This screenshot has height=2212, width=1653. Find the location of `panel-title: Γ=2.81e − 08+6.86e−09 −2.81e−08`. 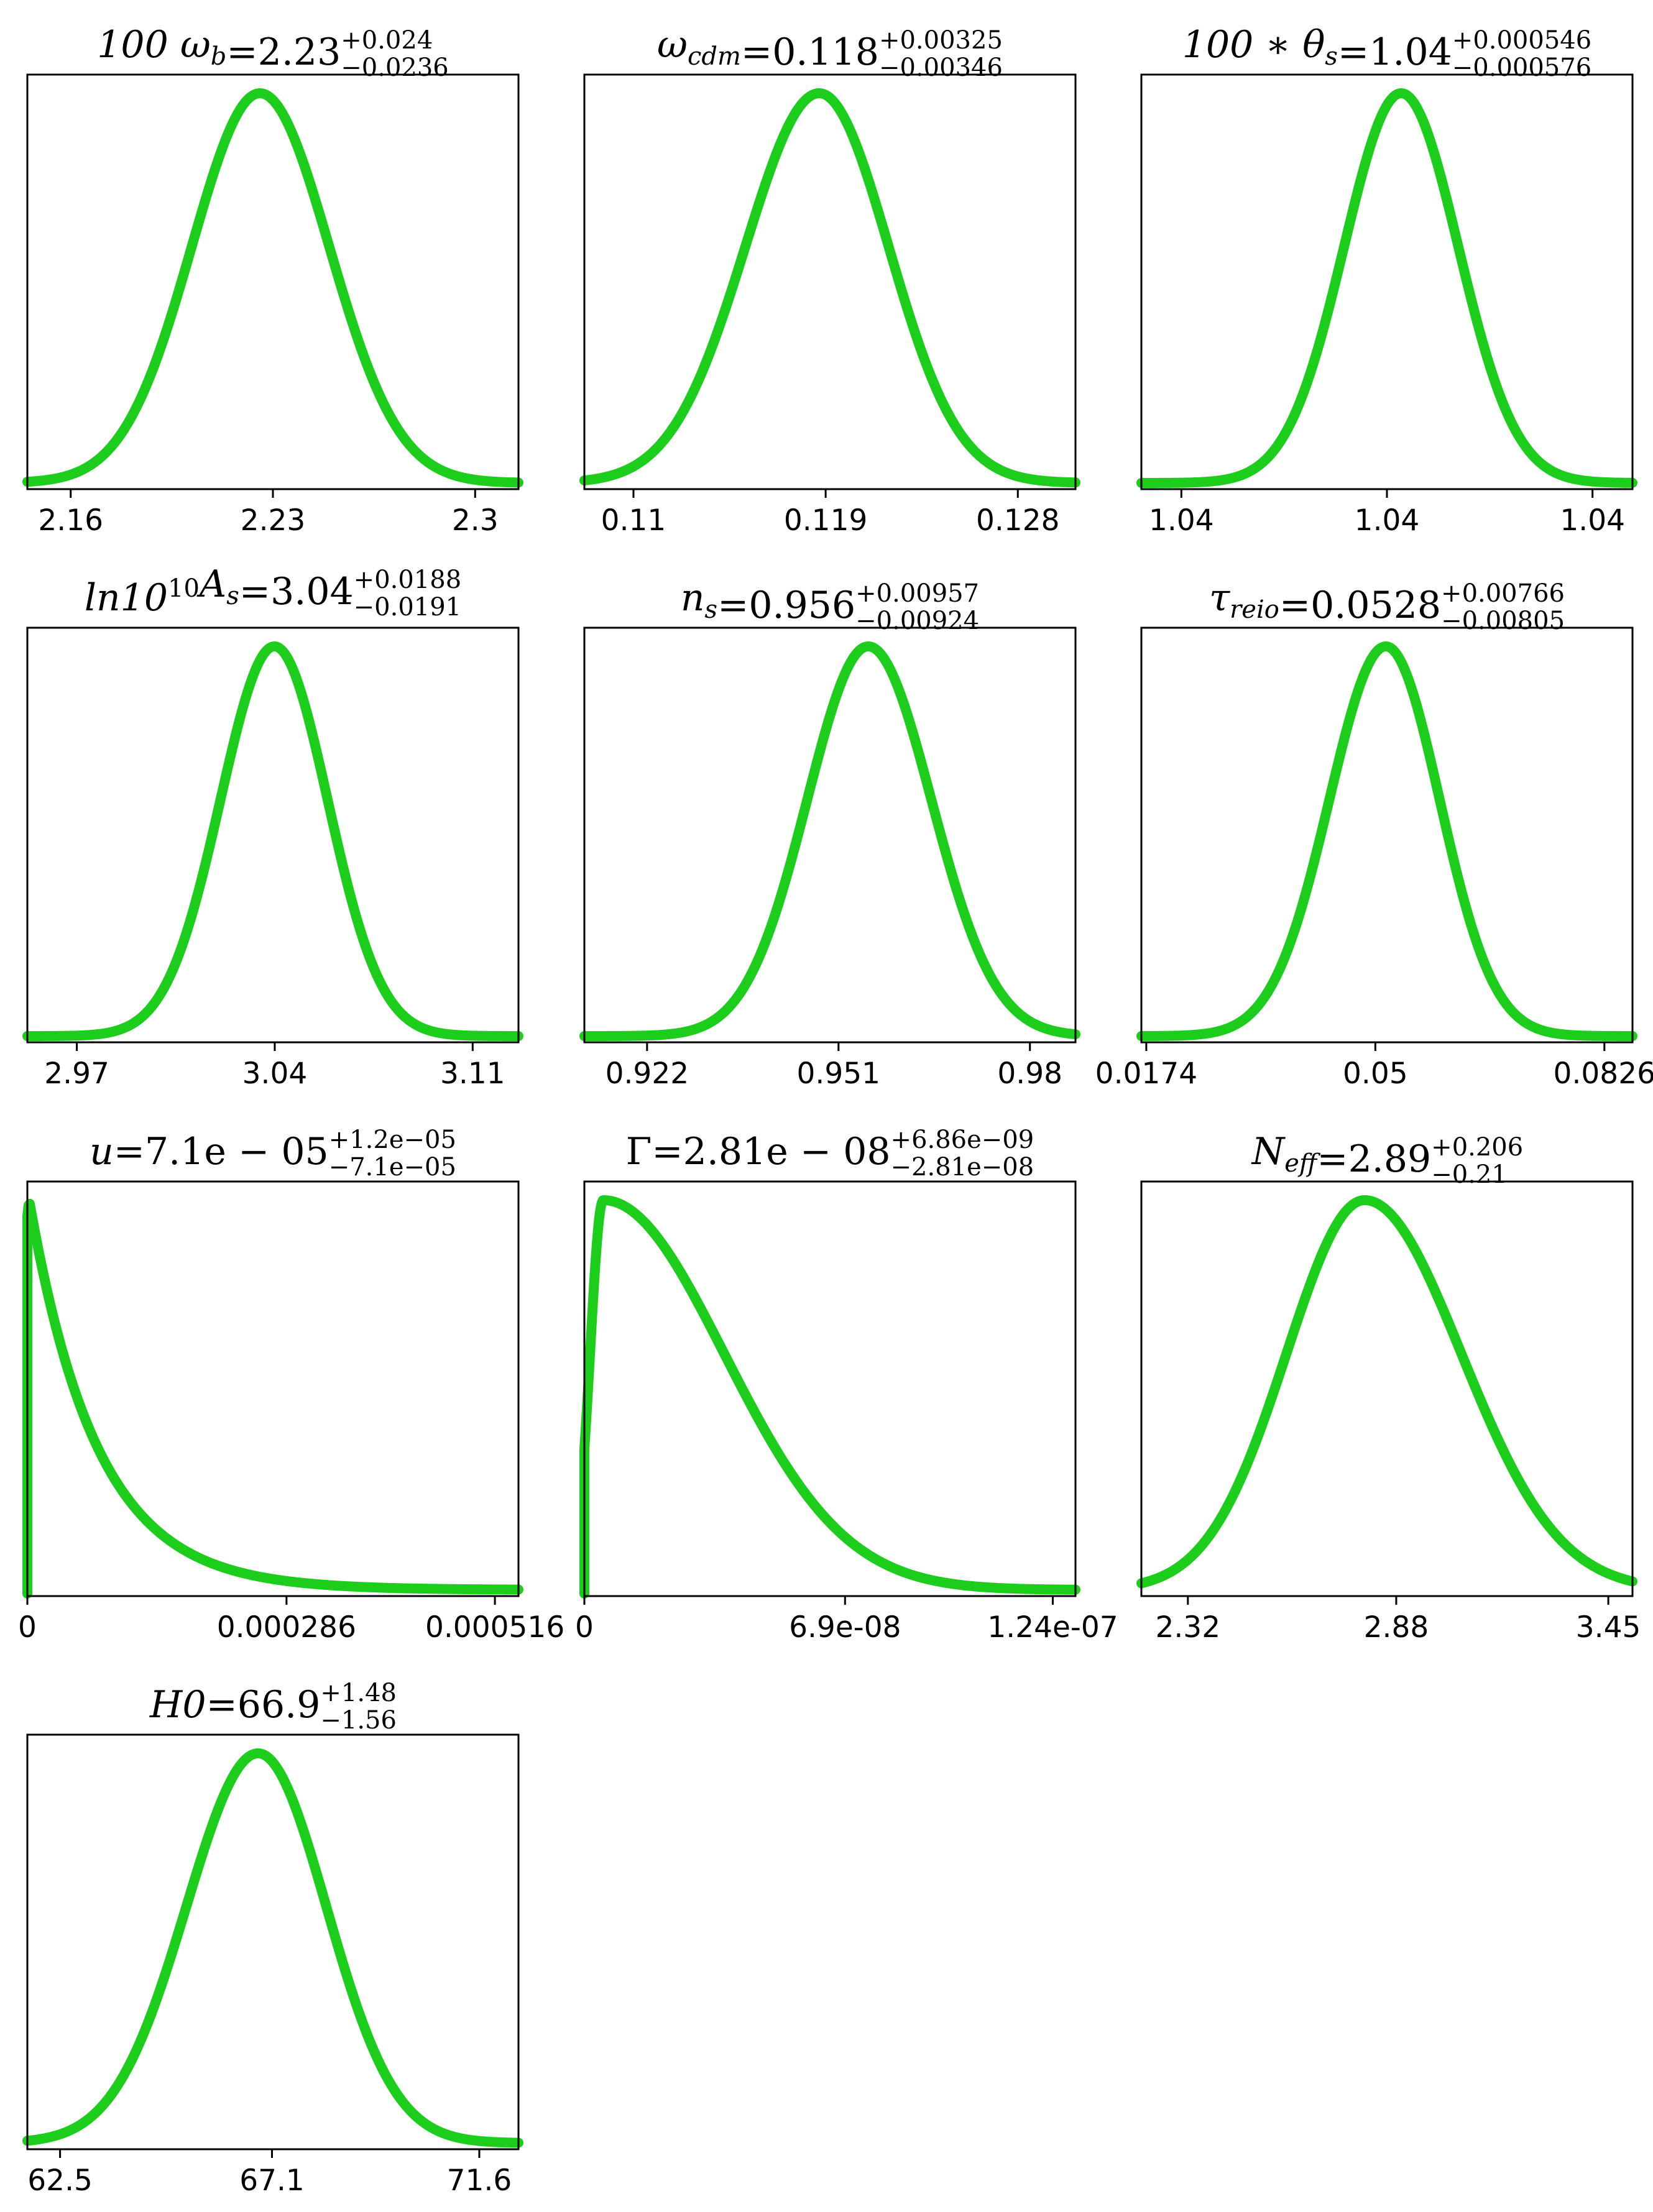

panel-title: Γ=2.81e − 08+6.86e−09 −2.81e−08 is located at coordinates (830, 1154).